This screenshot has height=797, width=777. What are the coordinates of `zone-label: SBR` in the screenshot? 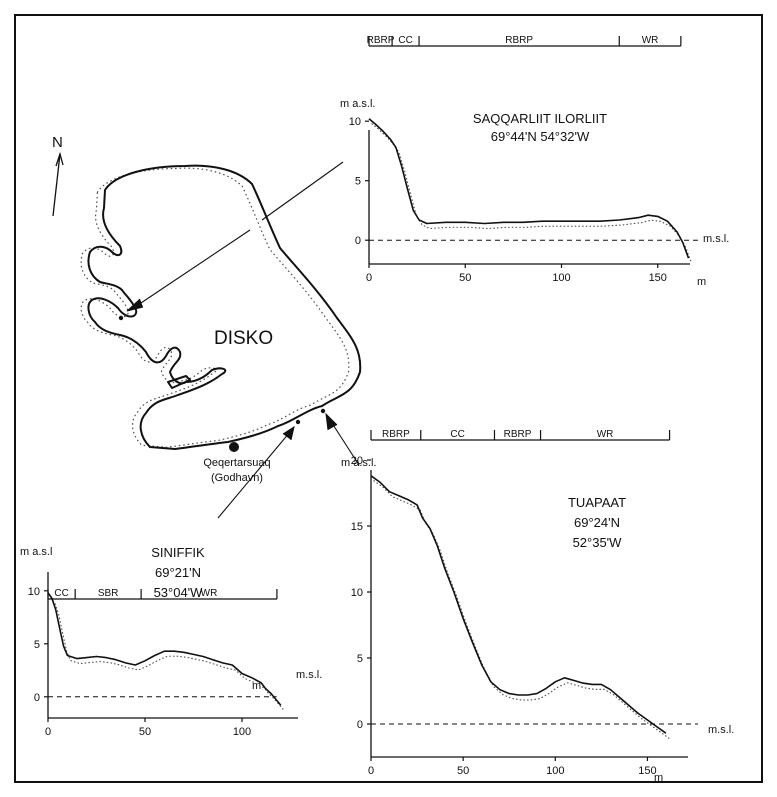 It's located at (108, 593).